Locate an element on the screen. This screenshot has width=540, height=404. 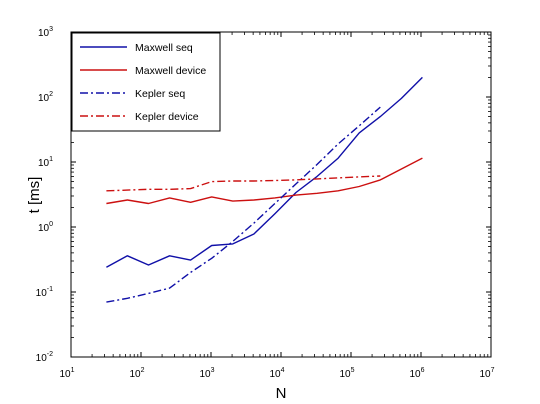
x-tick-label: 10⁶ is located at coordinates (416, 373).